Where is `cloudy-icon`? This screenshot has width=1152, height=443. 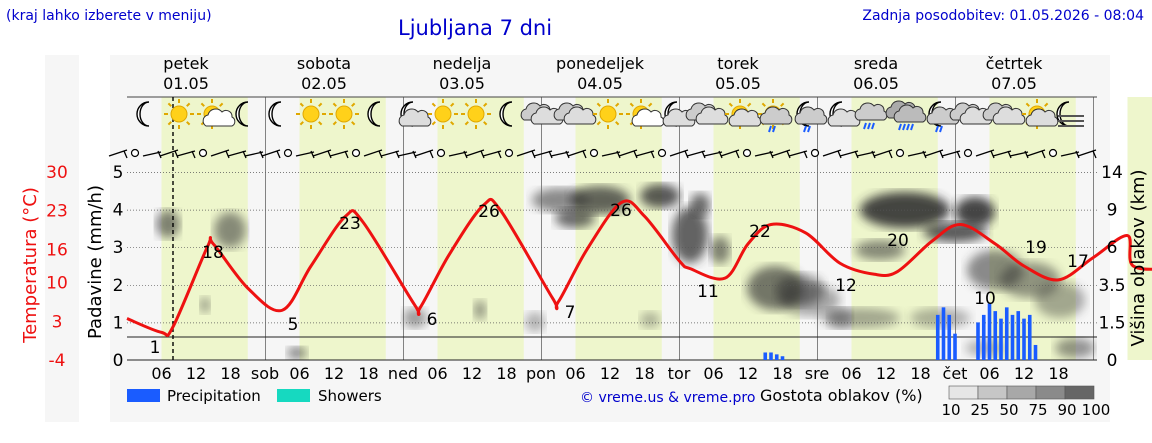 cloudy-icon is located at coordinates (1004, 113).